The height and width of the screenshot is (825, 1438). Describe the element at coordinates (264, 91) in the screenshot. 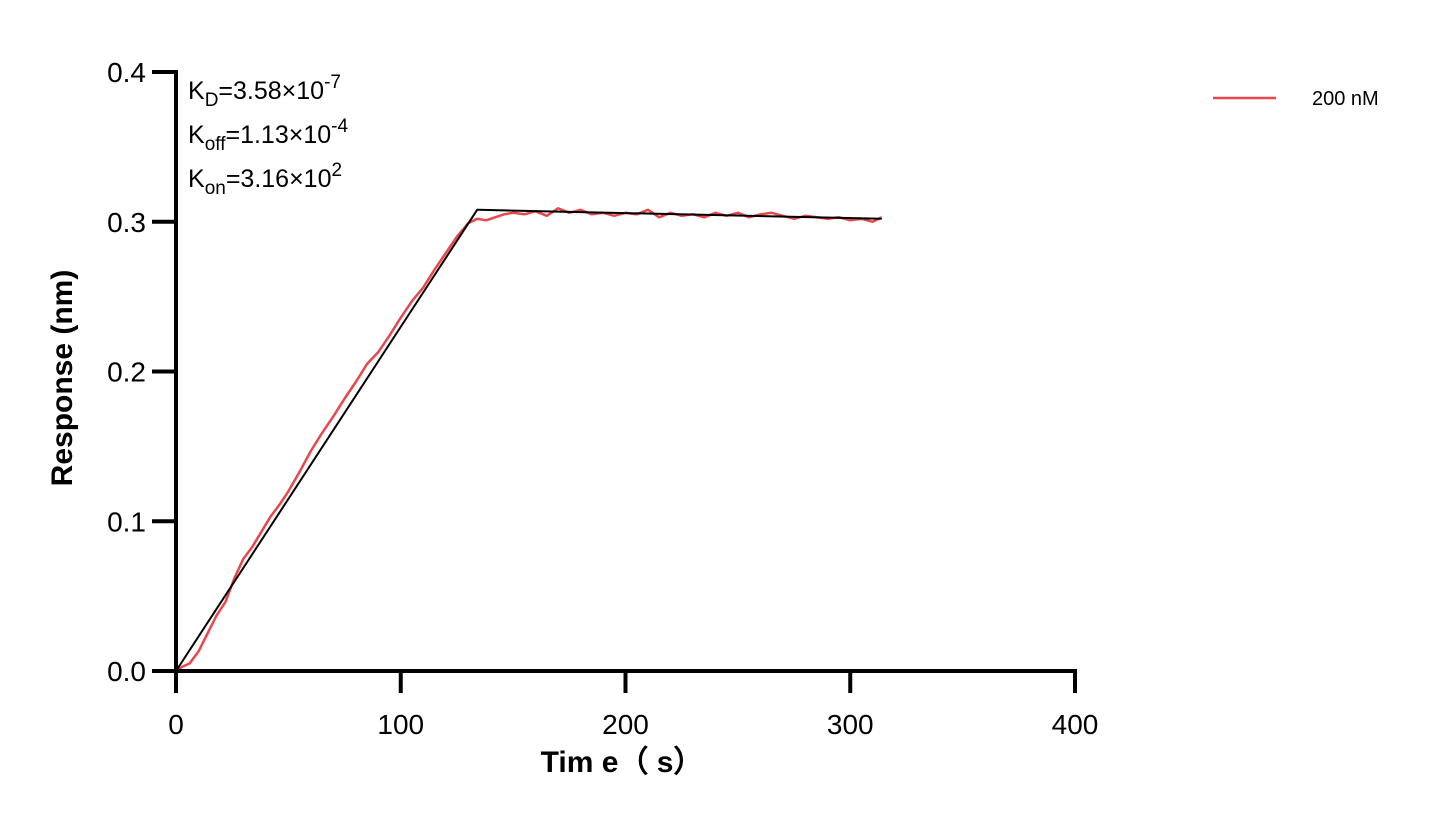

I see `kinetic-constant-annotation: KD=3.58×10-7` at that location.